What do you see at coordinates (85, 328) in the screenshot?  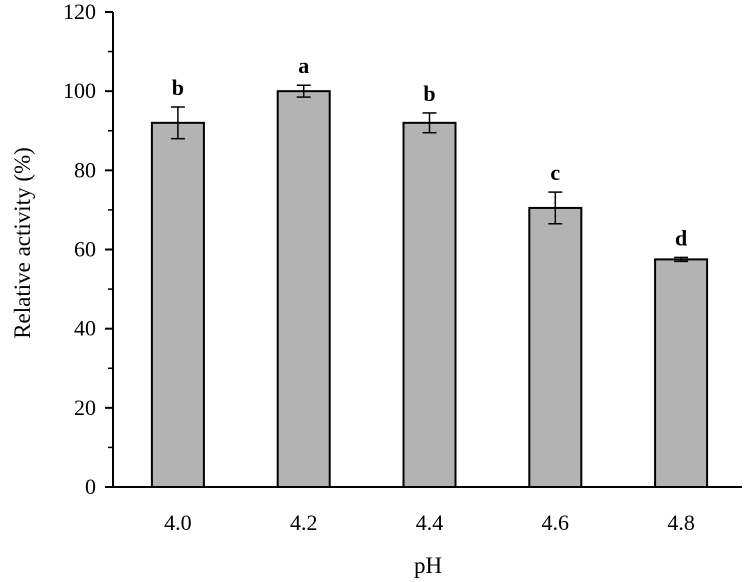 I see `y-tick-label: 40` at bounding box center [85, 328].